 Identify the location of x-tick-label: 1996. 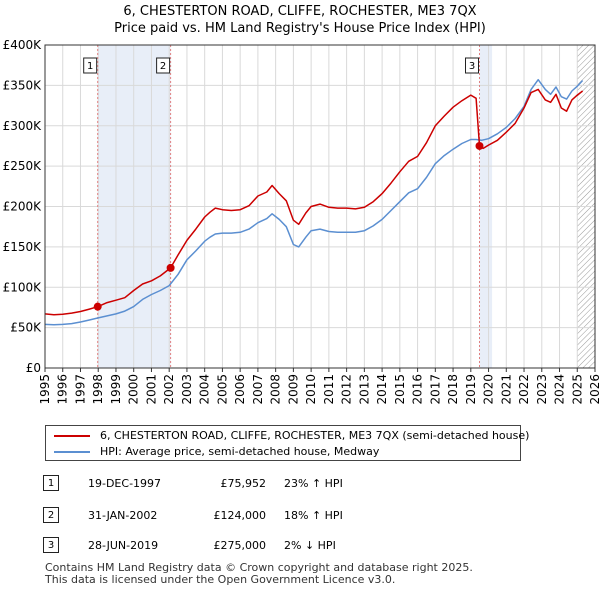
(63, 389).